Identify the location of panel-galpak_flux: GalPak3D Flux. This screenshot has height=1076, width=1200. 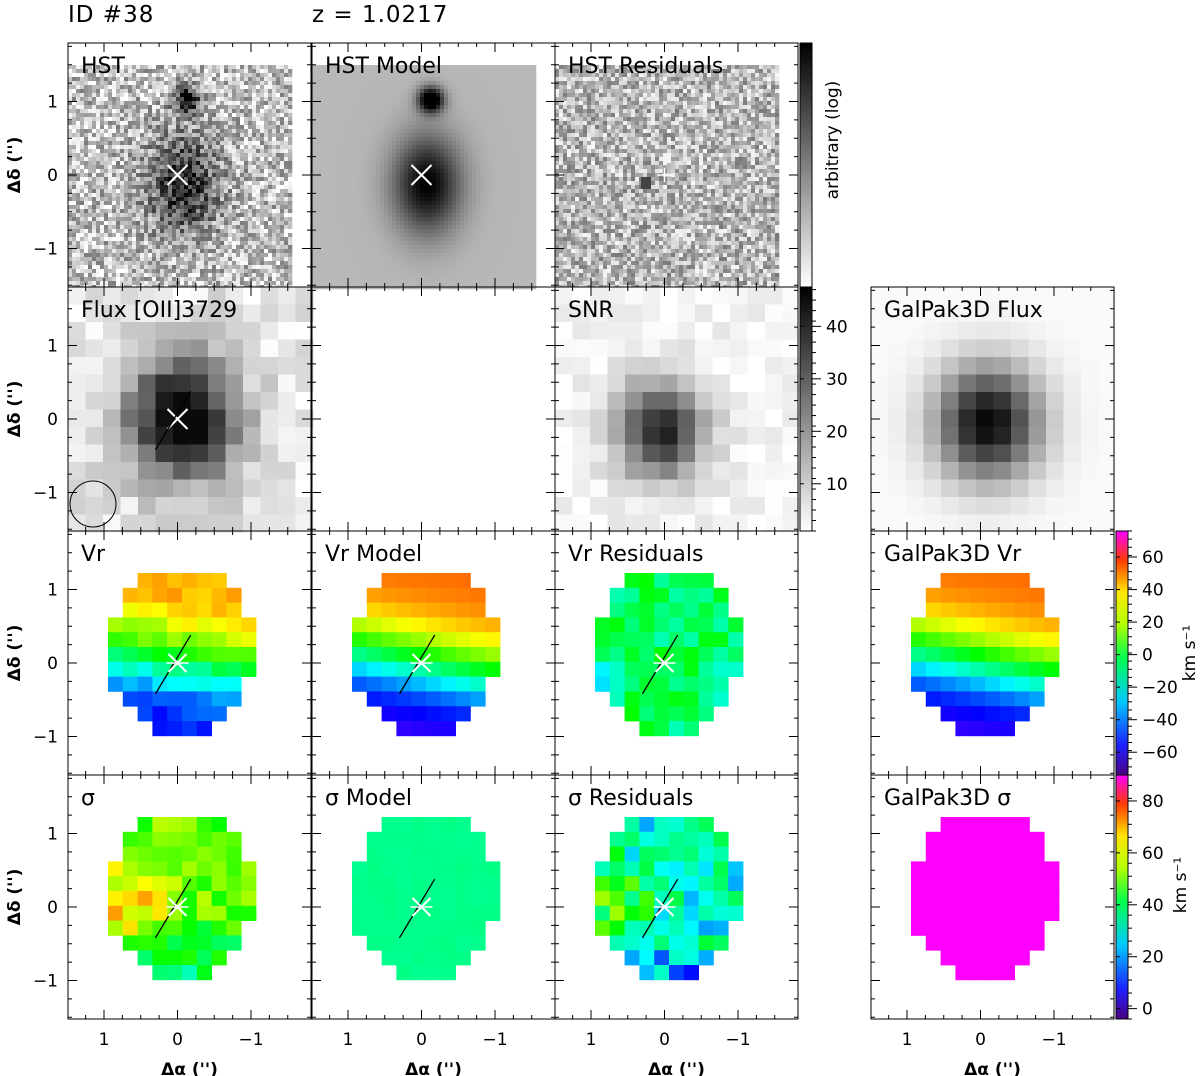
(993, 409).